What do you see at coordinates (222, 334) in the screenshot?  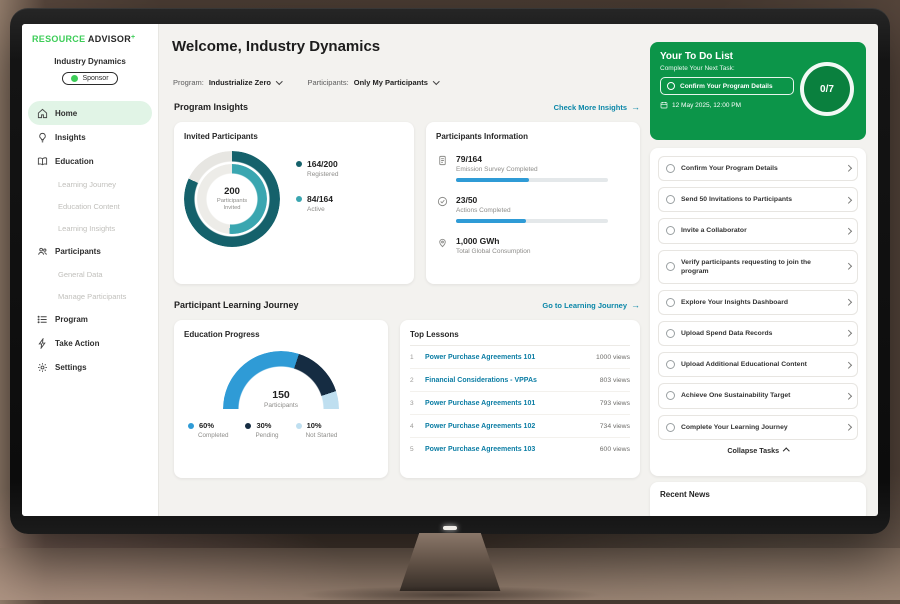 I see `card-title: Education Progress` at bounding box center [222, 334].